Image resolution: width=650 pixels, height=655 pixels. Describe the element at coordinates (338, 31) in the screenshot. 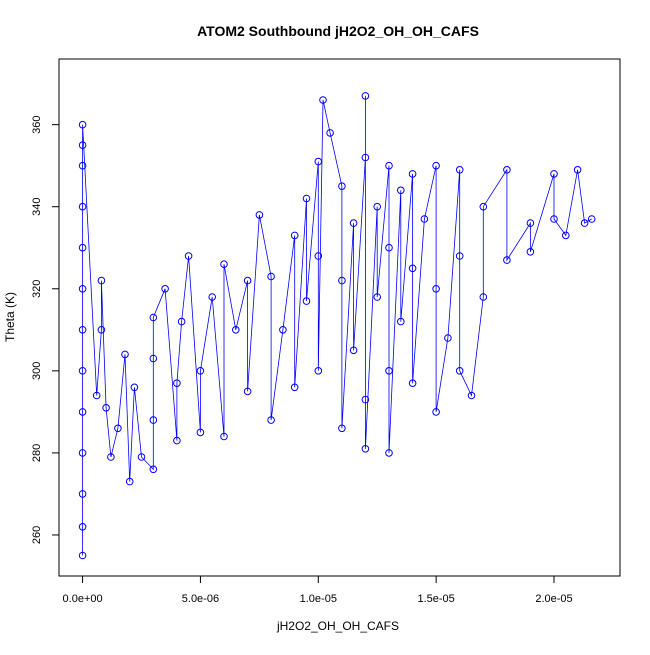

I see `chart-title: ATOM2 Southbound jH2O2_OH_OH_CAFS` at that location.